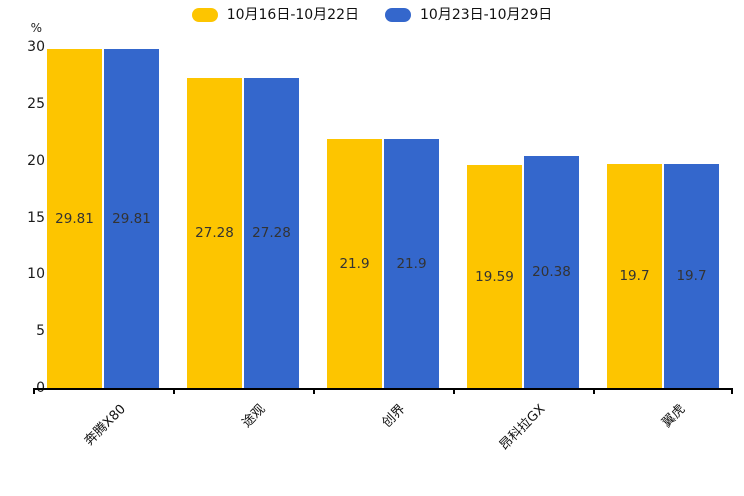 This screenshot has height=496, width=744. I want to click on legend-swatch-blue, so click(398, 15).